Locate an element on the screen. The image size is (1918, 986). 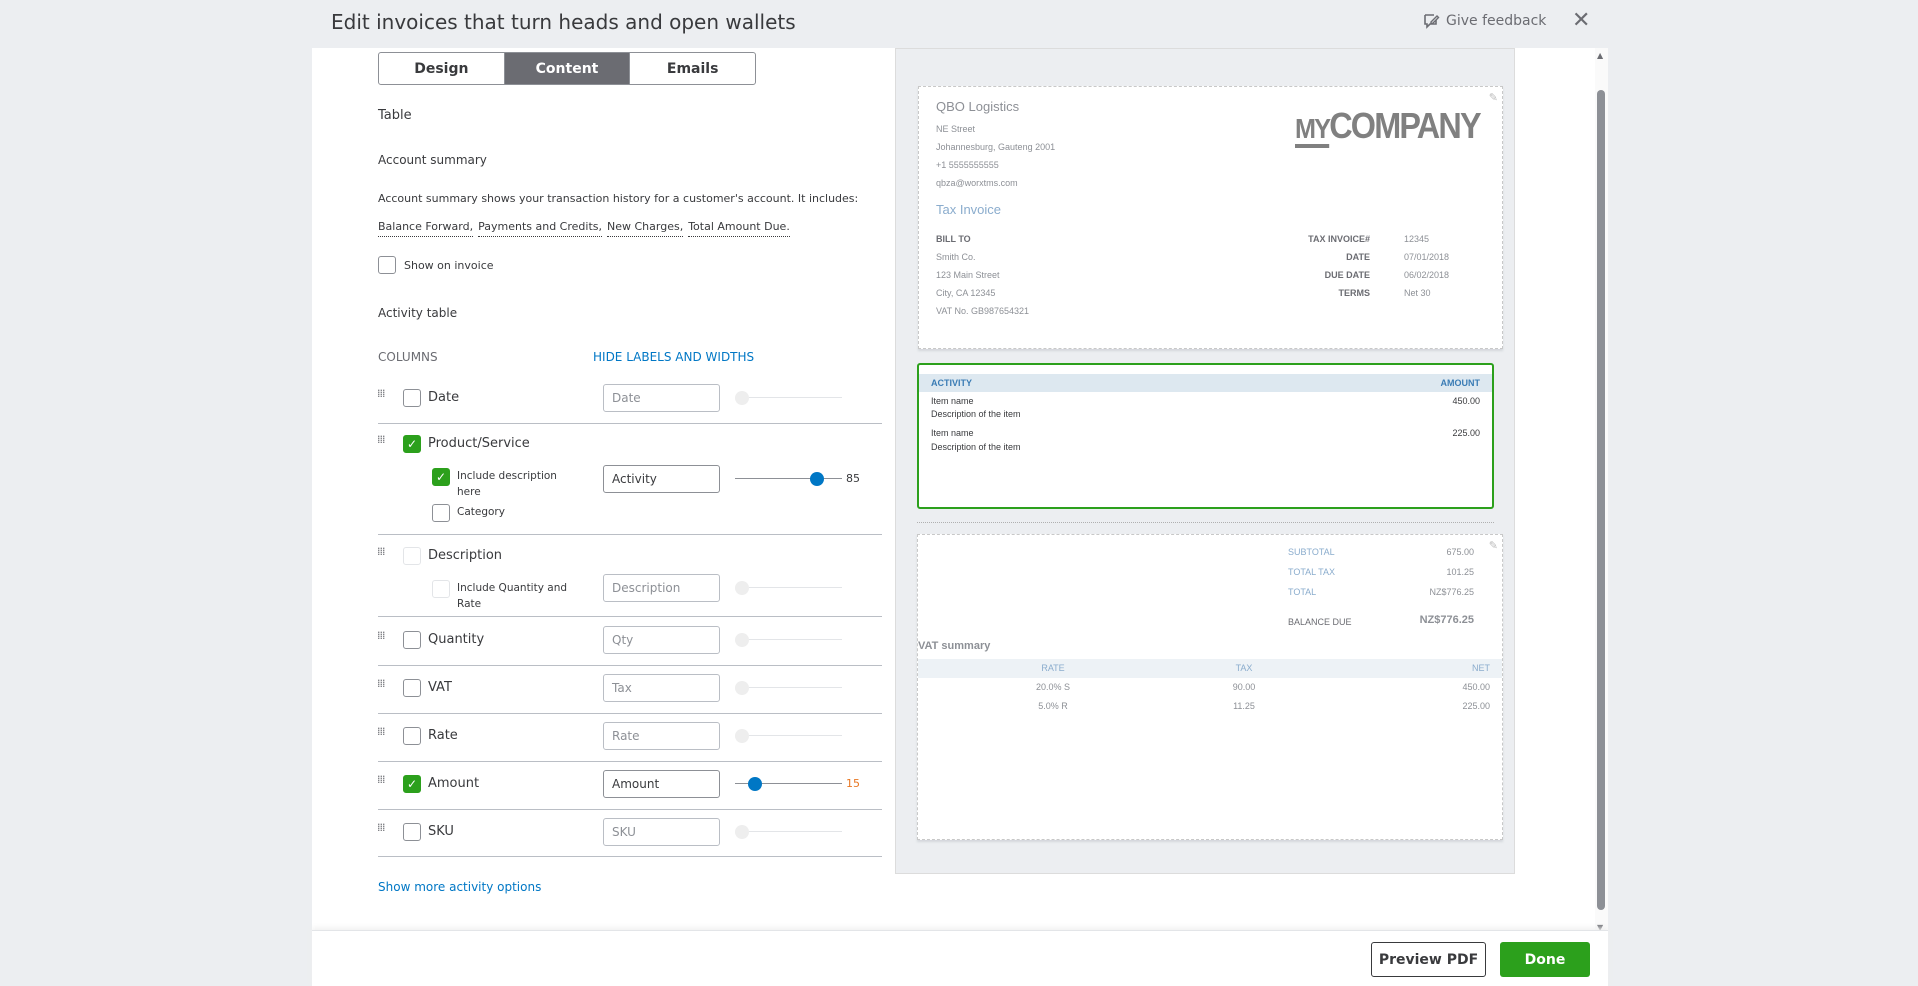
meta-label: DATE is located at coordinates (1358, 257).